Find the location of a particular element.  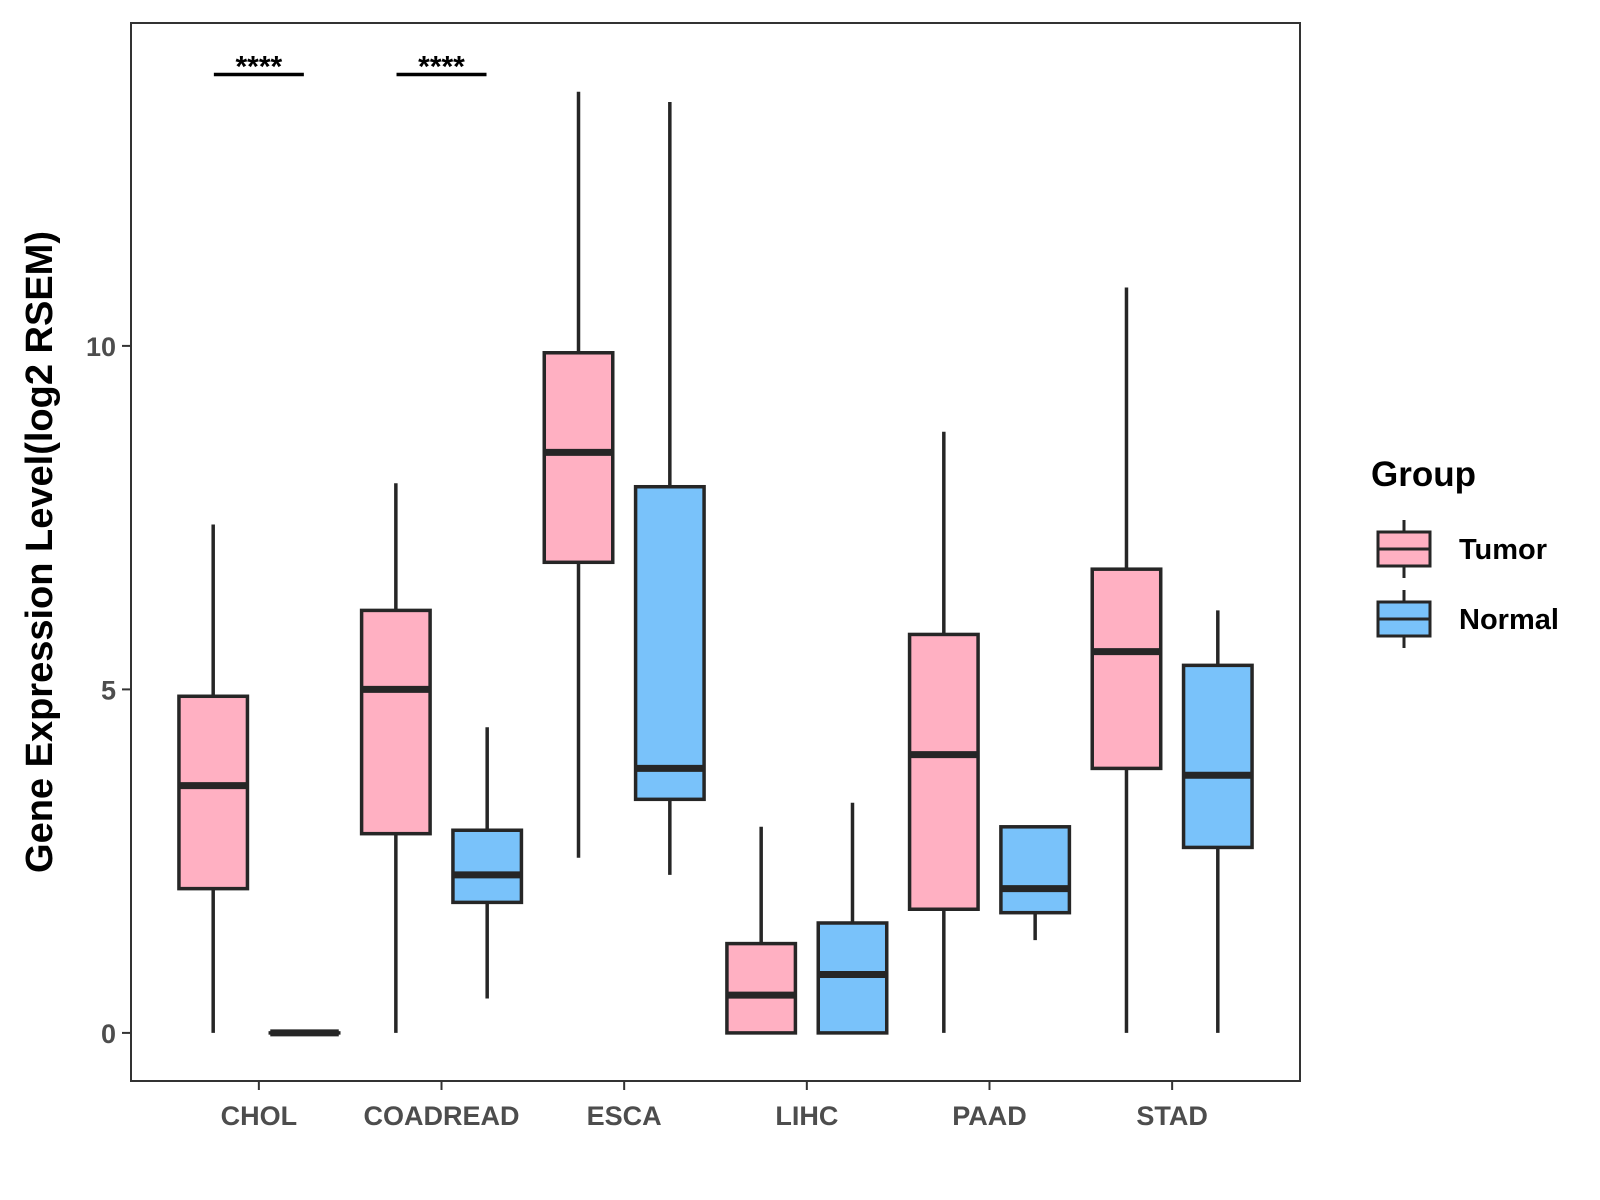

x-tick-label-esca: ESCA is located at coordinates (624, 1116).